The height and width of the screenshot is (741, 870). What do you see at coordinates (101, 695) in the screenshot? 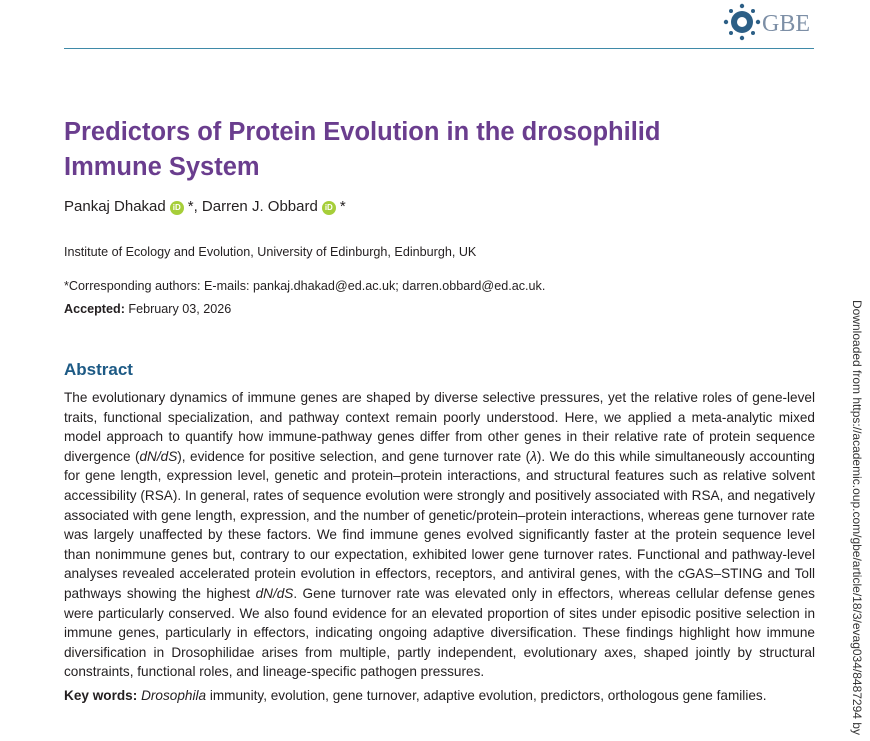
I see `keywords-label: Key words:` at bounding box center [101, 695].